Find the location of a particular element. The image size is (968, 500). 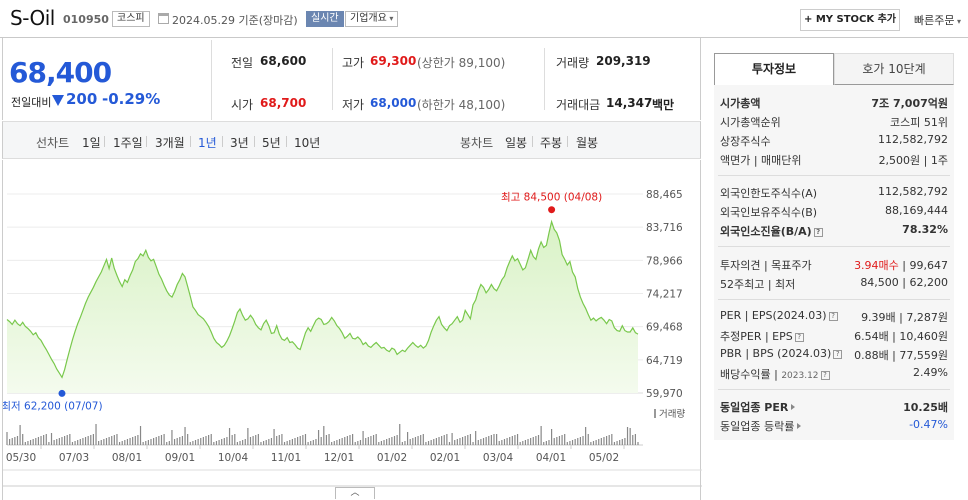

dividend-row: 배당수익률 | 2023.12? 2.49% is located at coordinates (834, 373).